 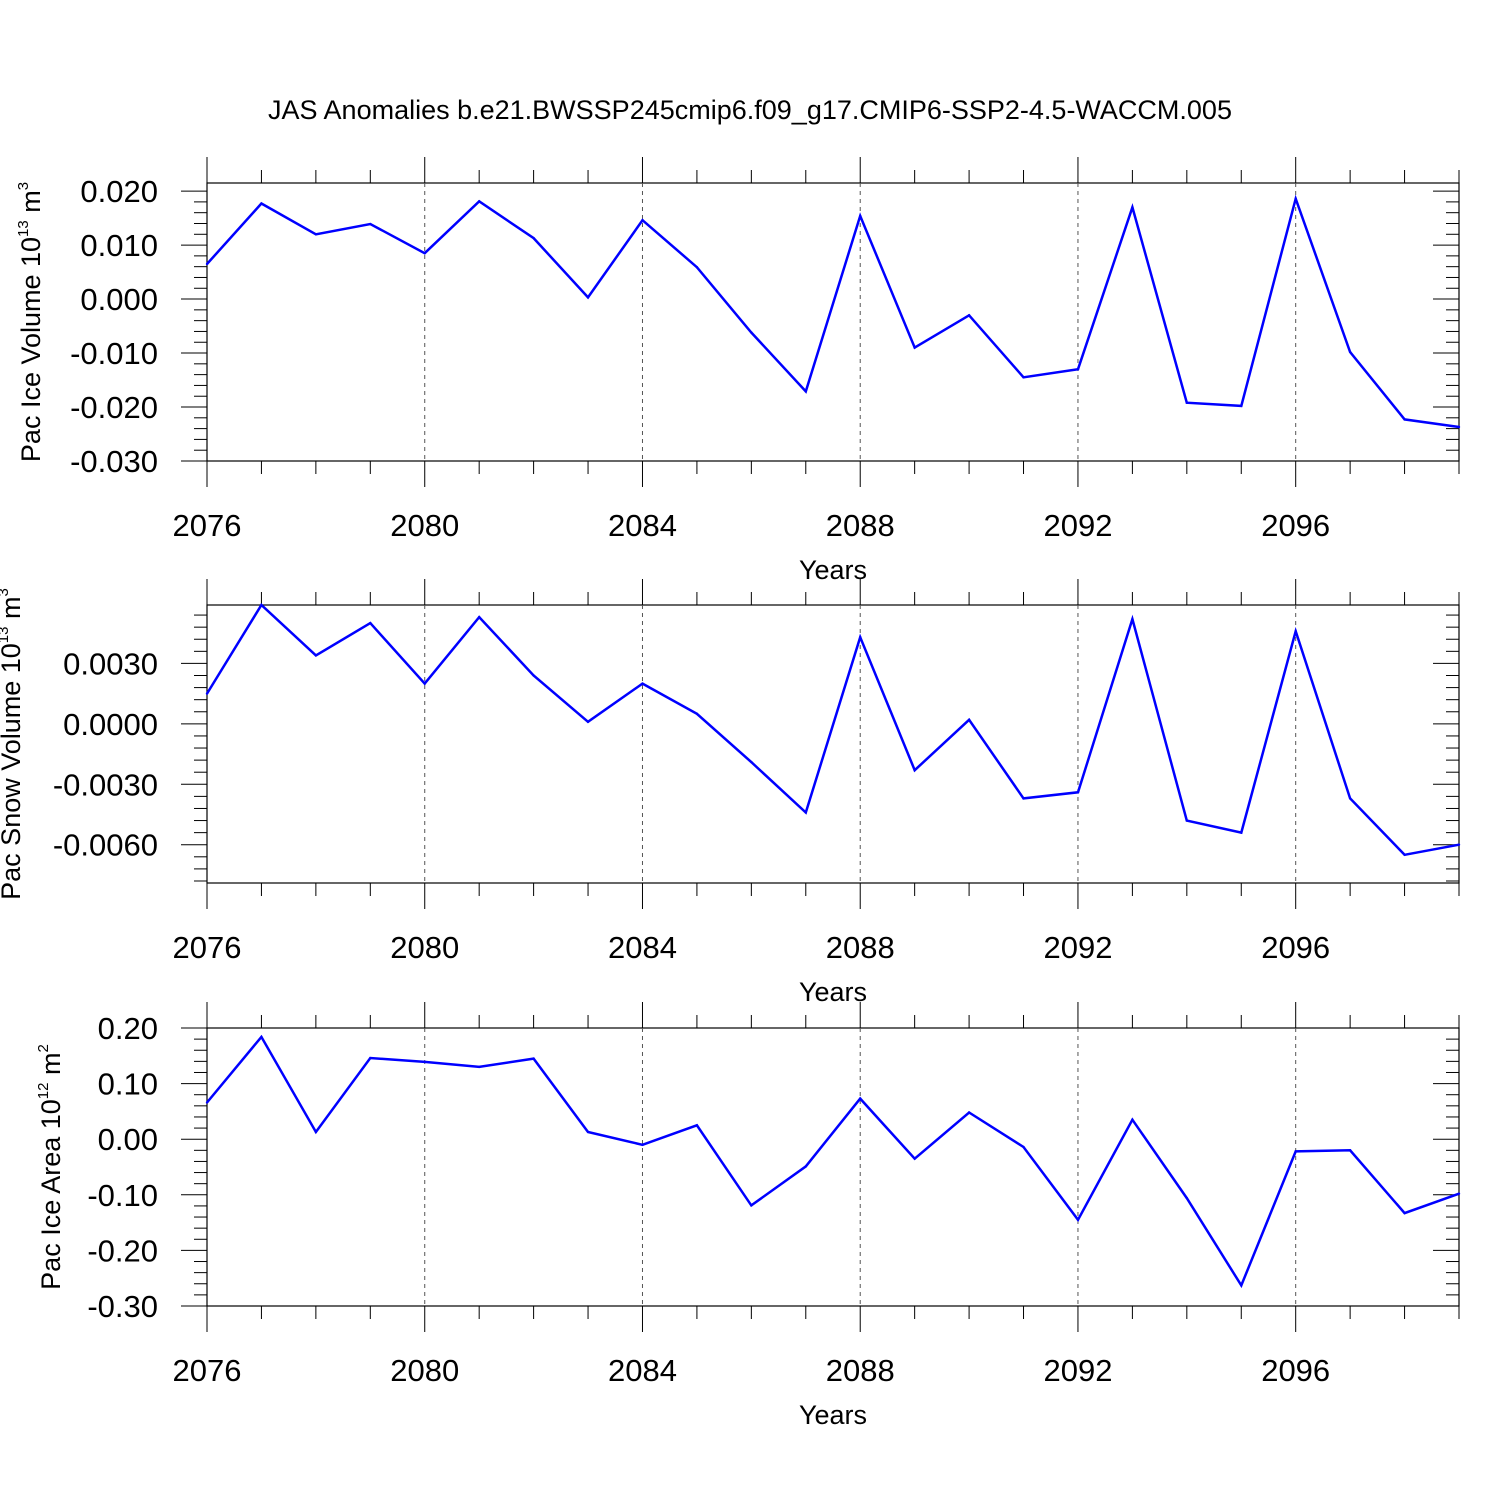 I want to click on y-axis-label-part: 12, so click(x=43, y=1091).